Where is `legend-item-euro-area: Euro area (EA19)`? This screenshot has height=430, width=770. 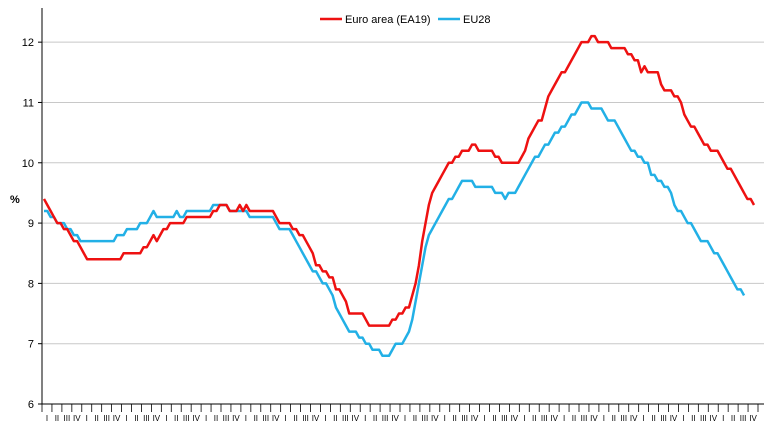
legend-item-euro-area: Euro area (EA19) is located at coordinates (375, 20).